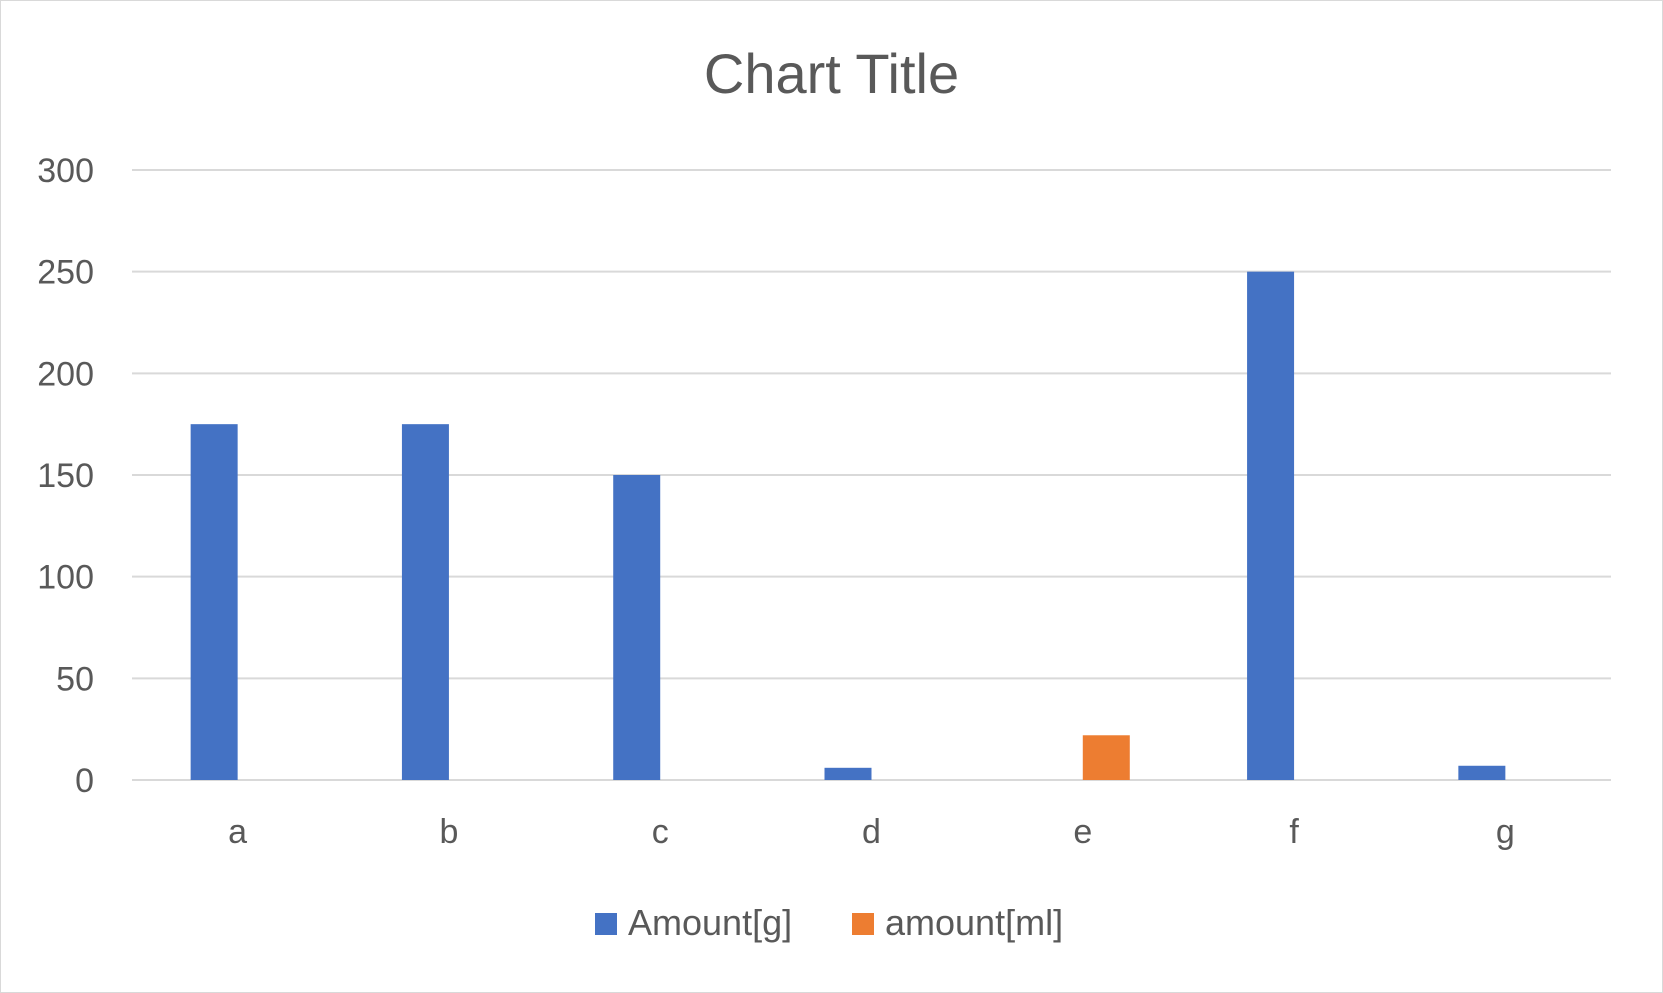 This screenshot has height=993, width=1663. I want to click on x-axis-tick-labels: a b c d e f g, so click(871, 832).